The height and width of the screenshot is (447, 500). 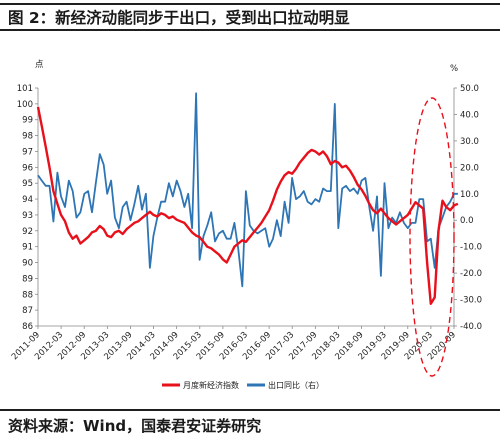 What do you see at coordinates (27, 248) in the screenshot?
I see `left-tick-label: 91` at bounding box center [27, 248].